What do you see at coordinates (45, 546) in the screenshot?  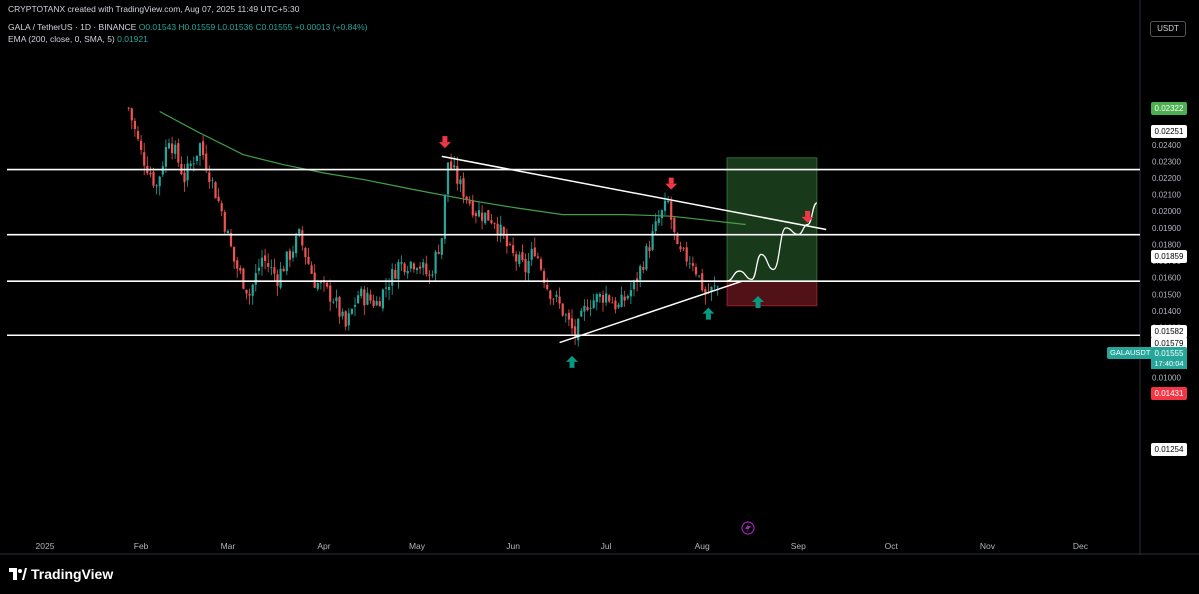 I see `x-tick-label: 2025` at bounding box center [45, 546].